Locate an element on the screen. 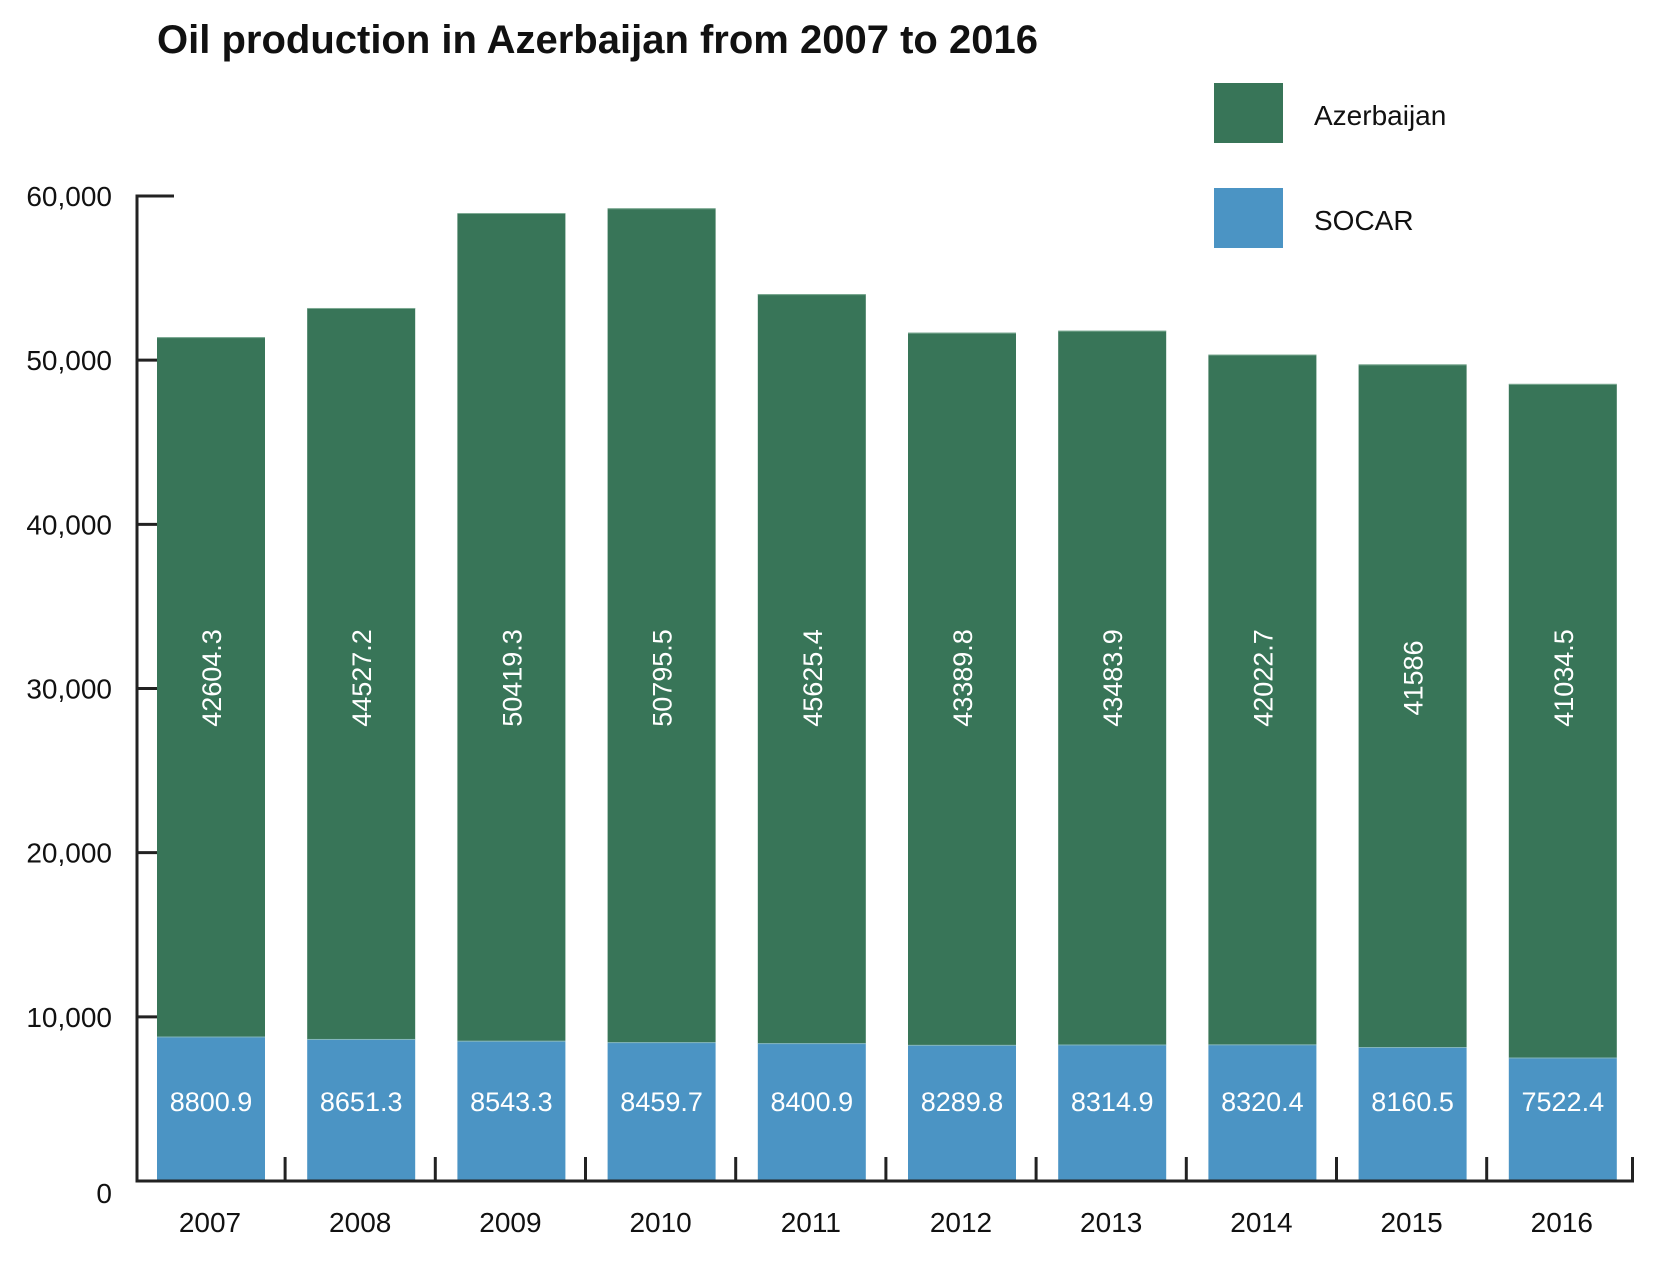  bar-azerbaijan-2012 is located at coordinates (962, 688).